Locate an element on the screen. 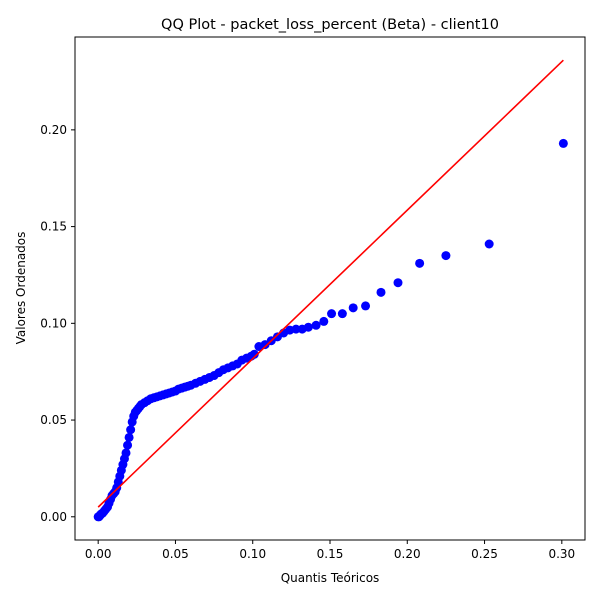 This screenshot has height=600, width=600. y-axis-ticks: 0.00 0.05 0.10 0.15 0.20 is located at coordinates (57, 323).